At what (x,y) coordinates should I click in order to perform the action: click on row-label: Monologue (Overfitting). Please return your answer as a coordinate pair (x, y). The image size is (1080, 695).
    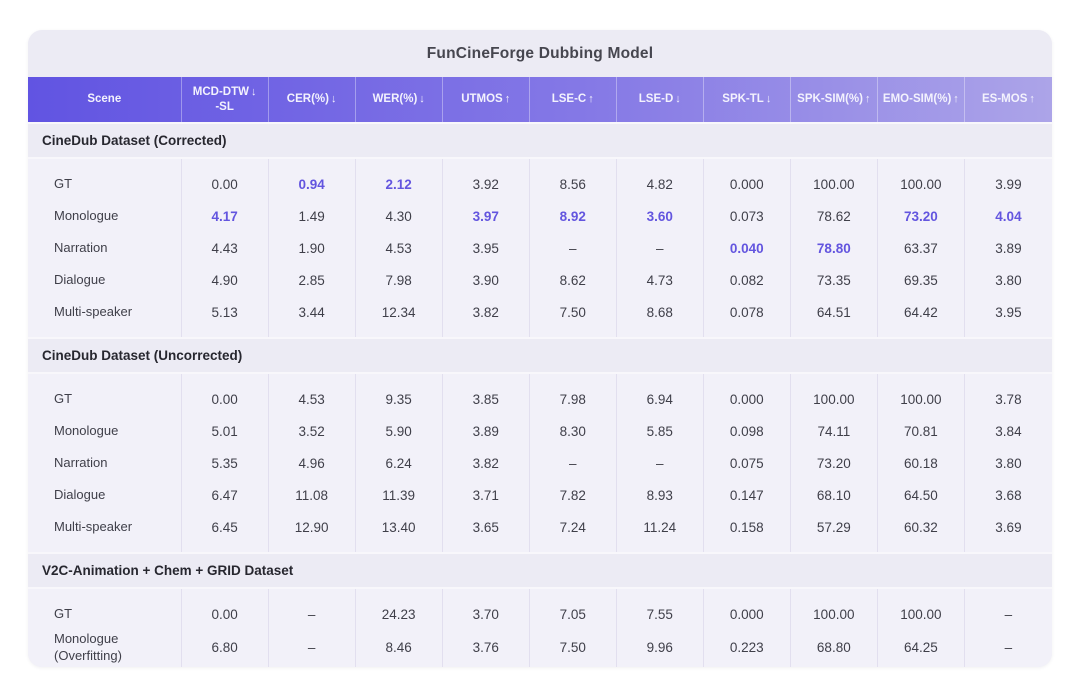
    Looking at the image, I should click on (105, 648).